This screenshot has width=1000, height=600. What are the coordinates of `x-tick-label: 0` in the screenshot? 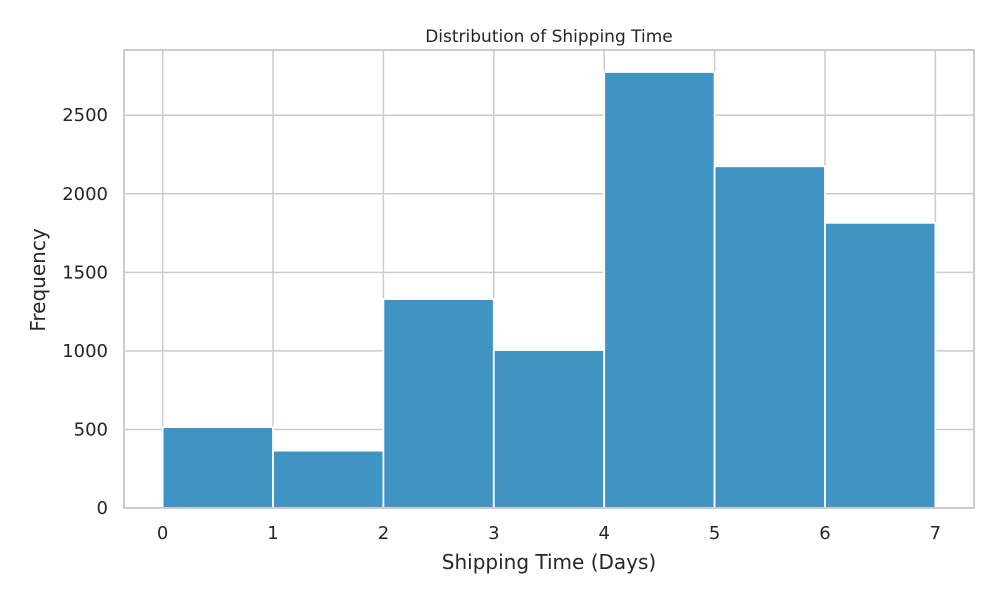 It's located at (162, 533).